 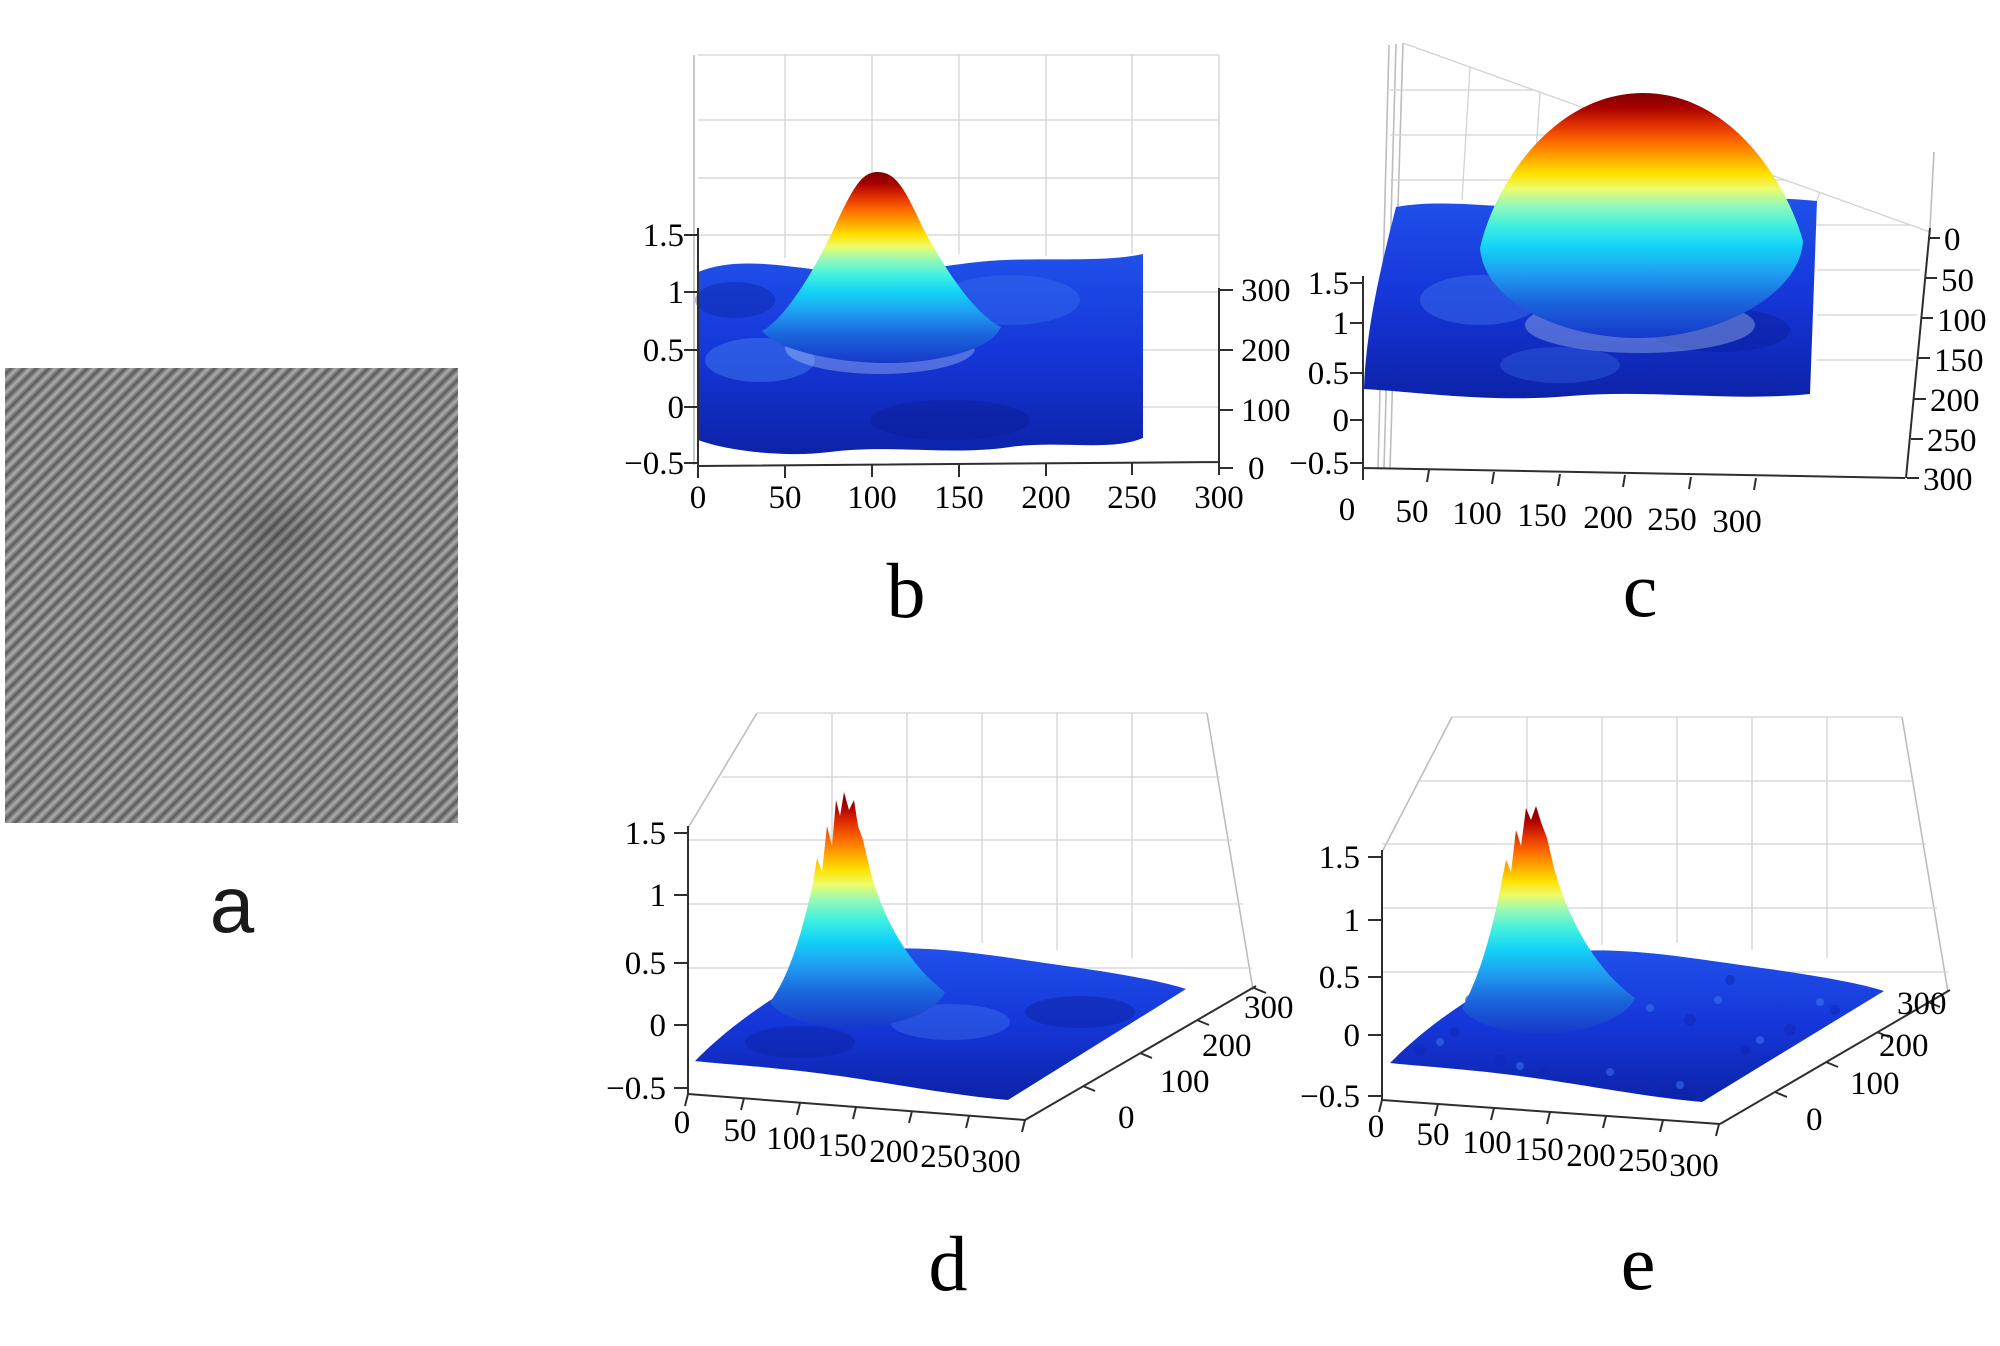 I want to click on c-z-tick: −0.5, so click(x=1319, y=464).